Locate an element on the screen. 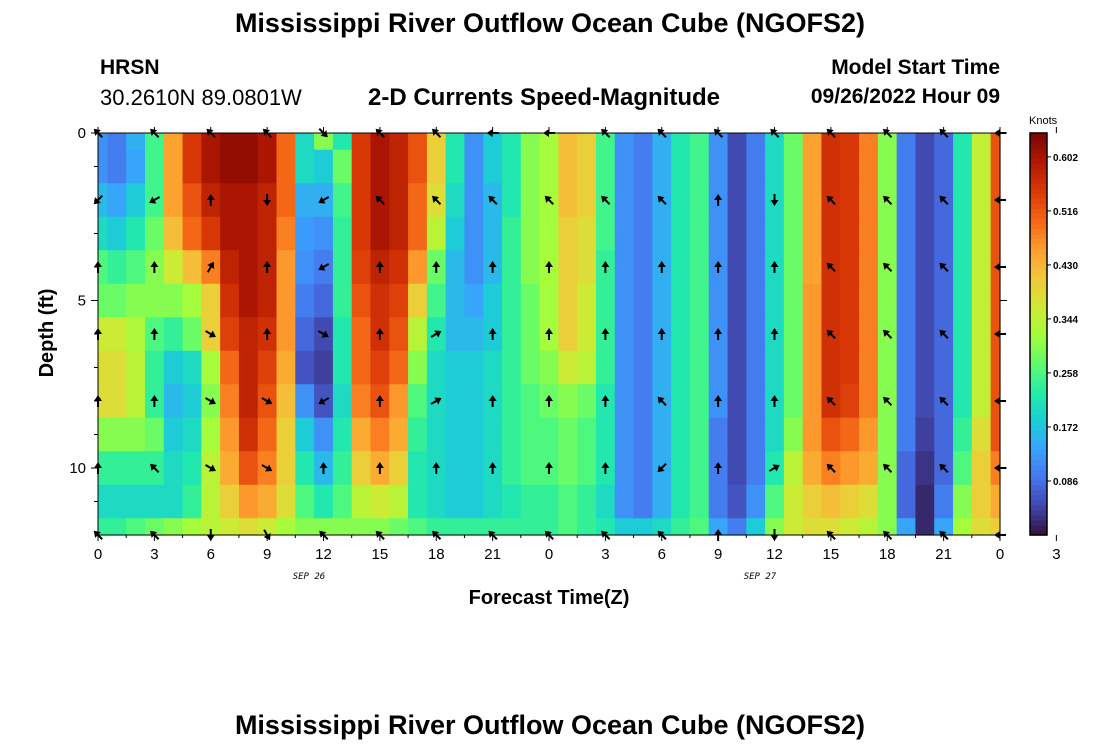 Image resolution: width=1100 pixels, height=750 pixels. x-tick-label: 15 is located at coordinates (380, 554).